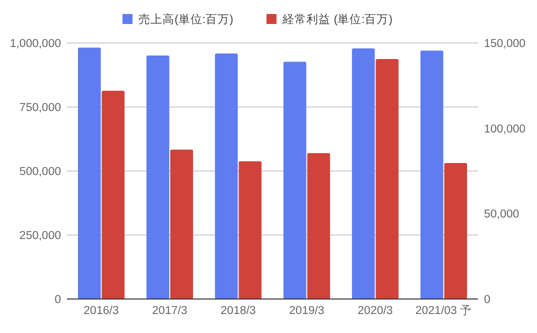 This screenshot has width=537, height=333. What do you see at coordinates (40, 108) in the screenshot?
I see `y-tick-label: 750,000` at bounding box center [40, 108].